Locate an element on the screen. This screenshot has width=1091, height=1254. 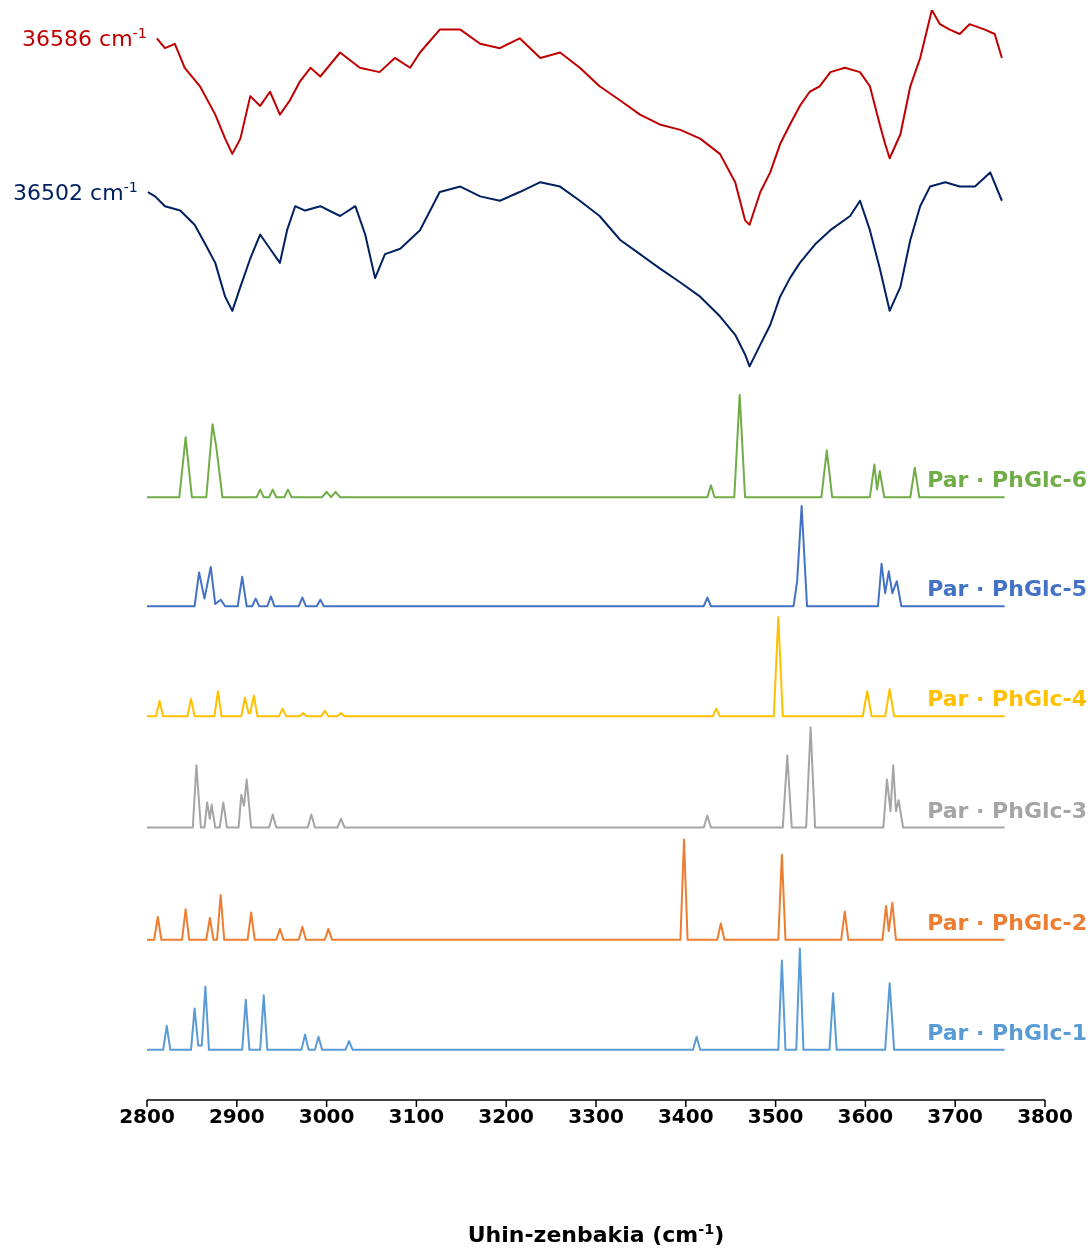
x-tick-label: 3700 is located at coordinates (955, 1116).